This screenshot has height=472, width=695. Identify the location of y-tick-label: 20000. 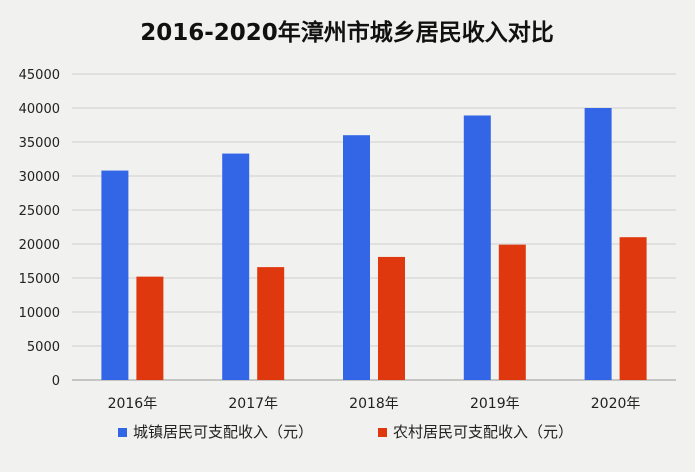
(39, 245).